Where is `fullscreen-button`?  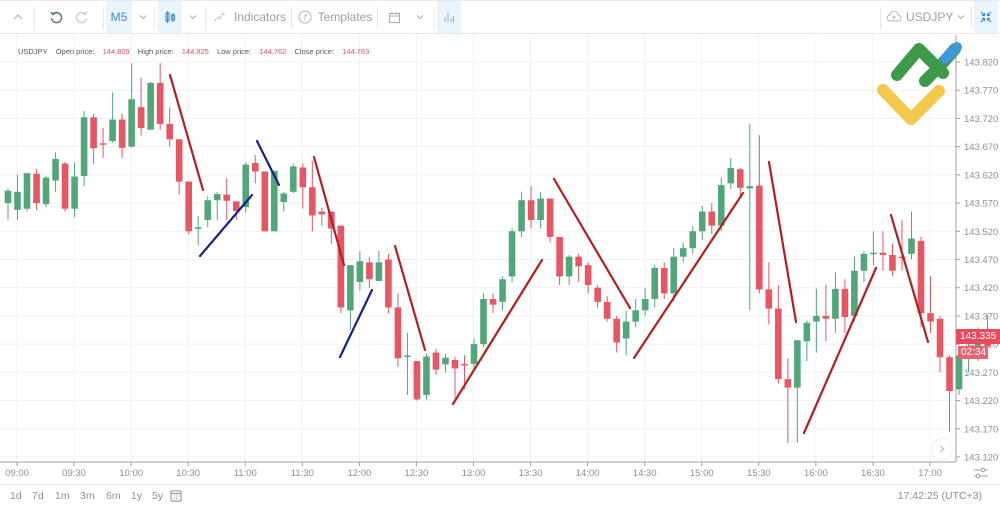 fullscreen-button is located at coordinates (986, 17).